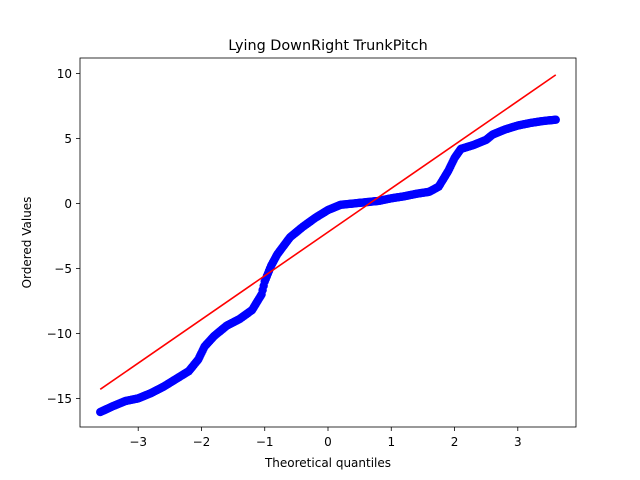 This screenshot has height=480, width=640. What do you see at coordinates (328, 46) in the screenshot?
I see `chart-title: Lying DownRight TrunkPitch` at bounding box center [328, 46].